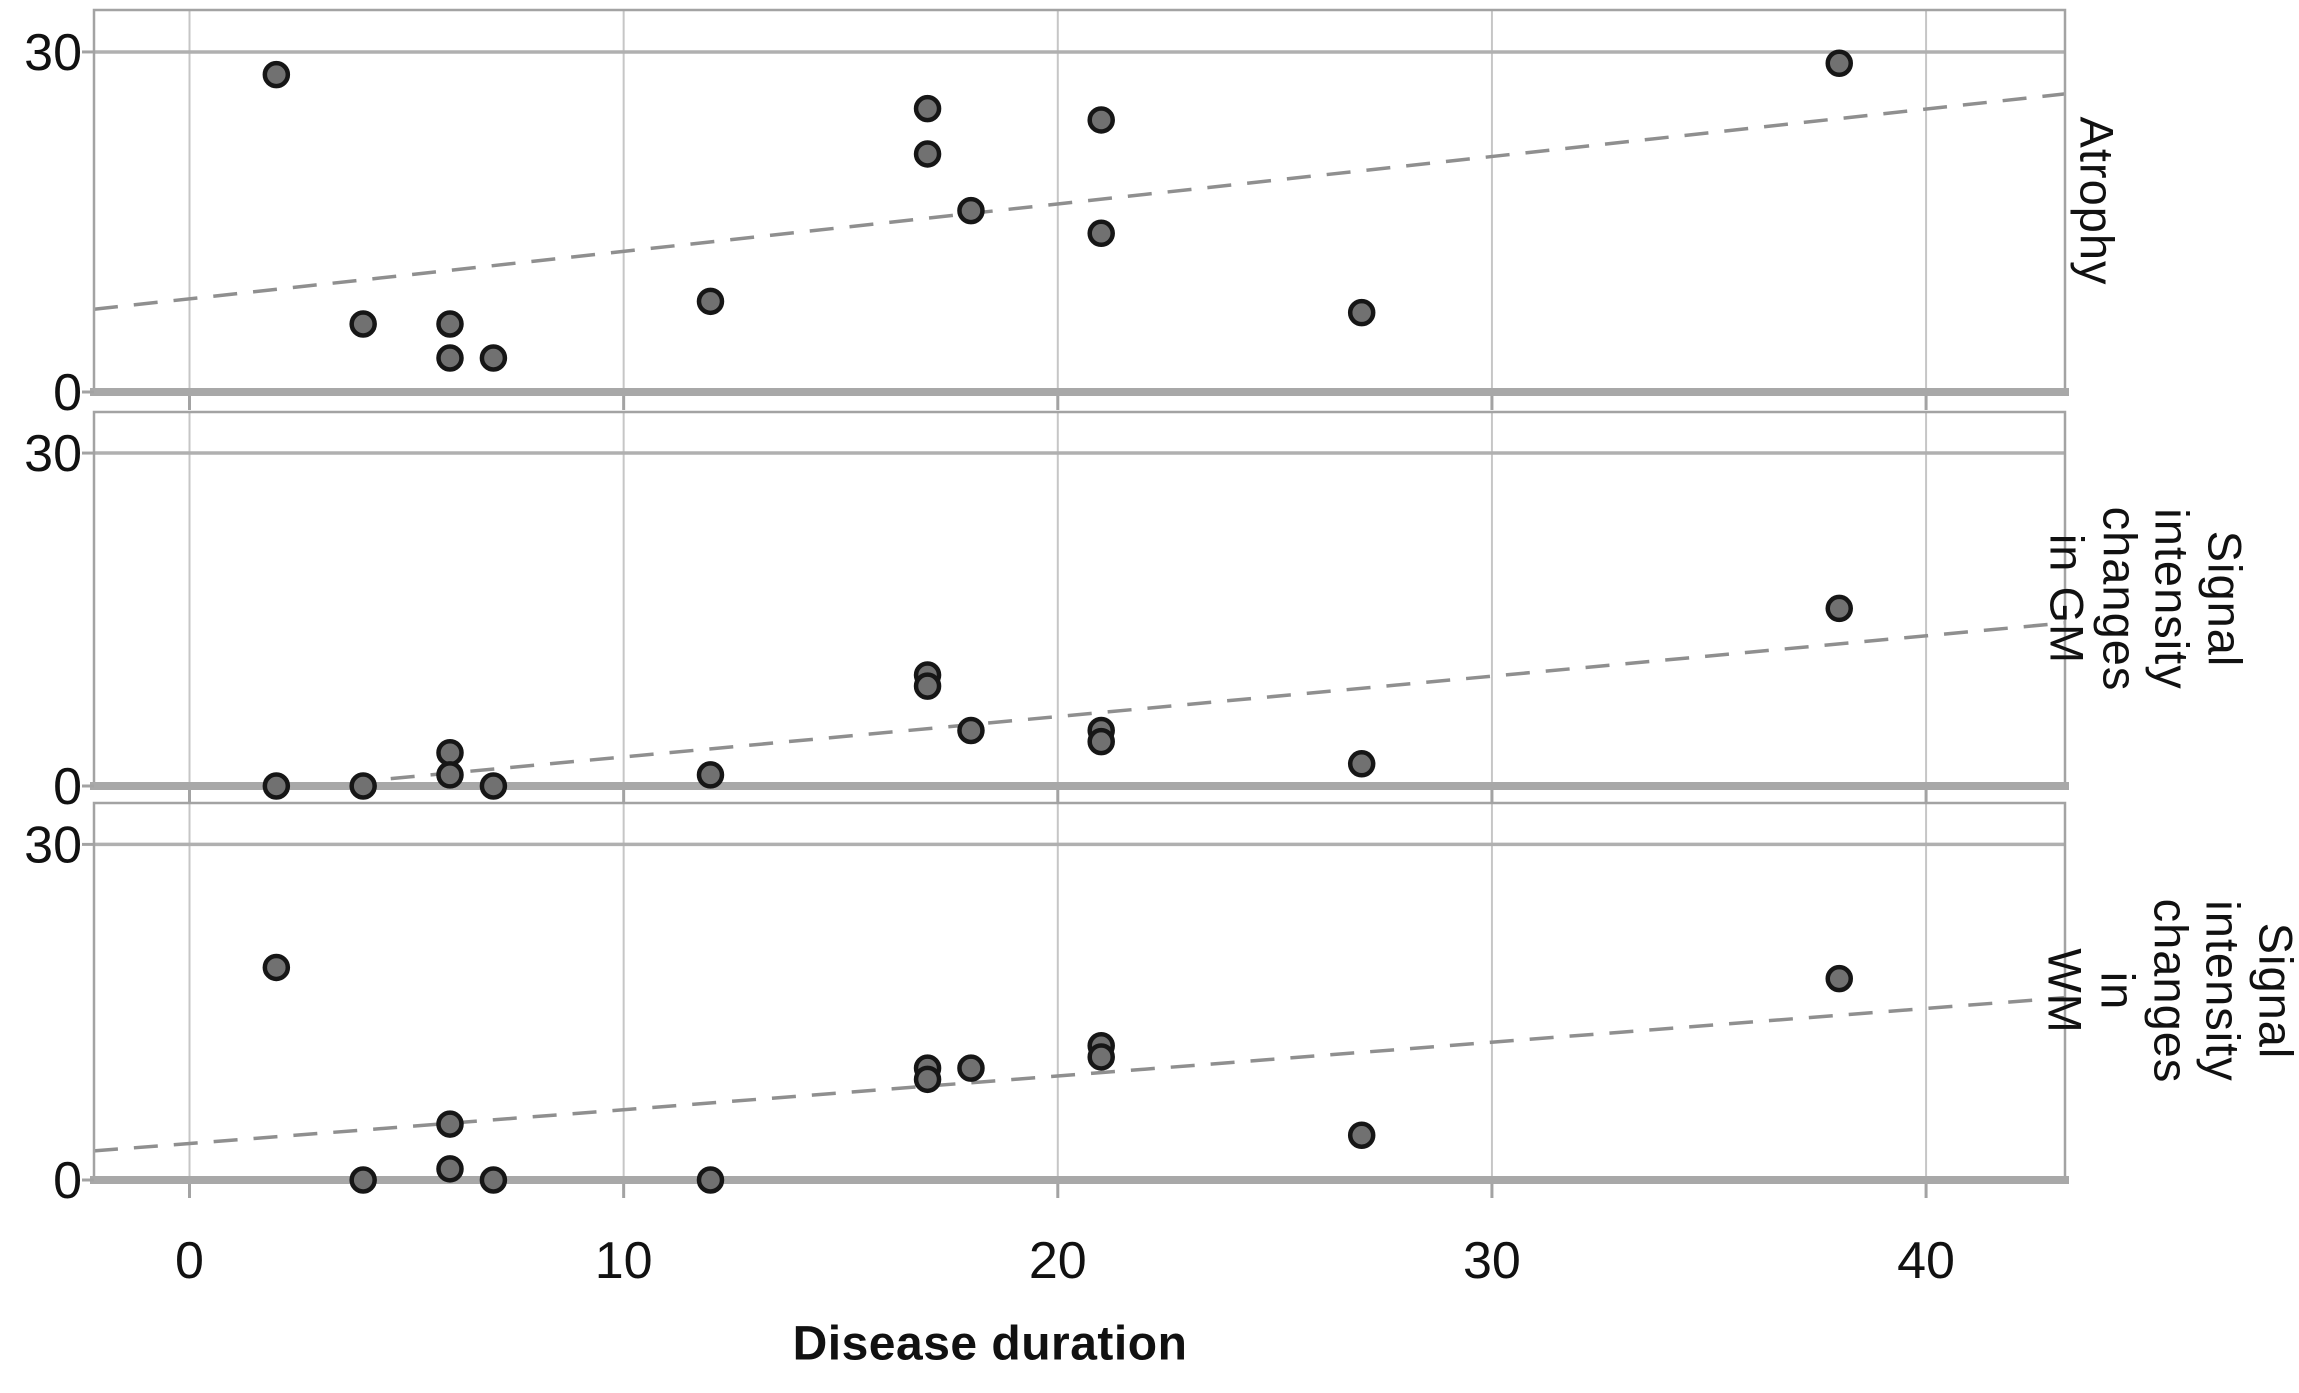 The image size is (2299, 1393). What do you see at coordinates (1926, 1261) in the screenshot?
I see `x-tick-label: 40` at bounding box center [1926, 1261].